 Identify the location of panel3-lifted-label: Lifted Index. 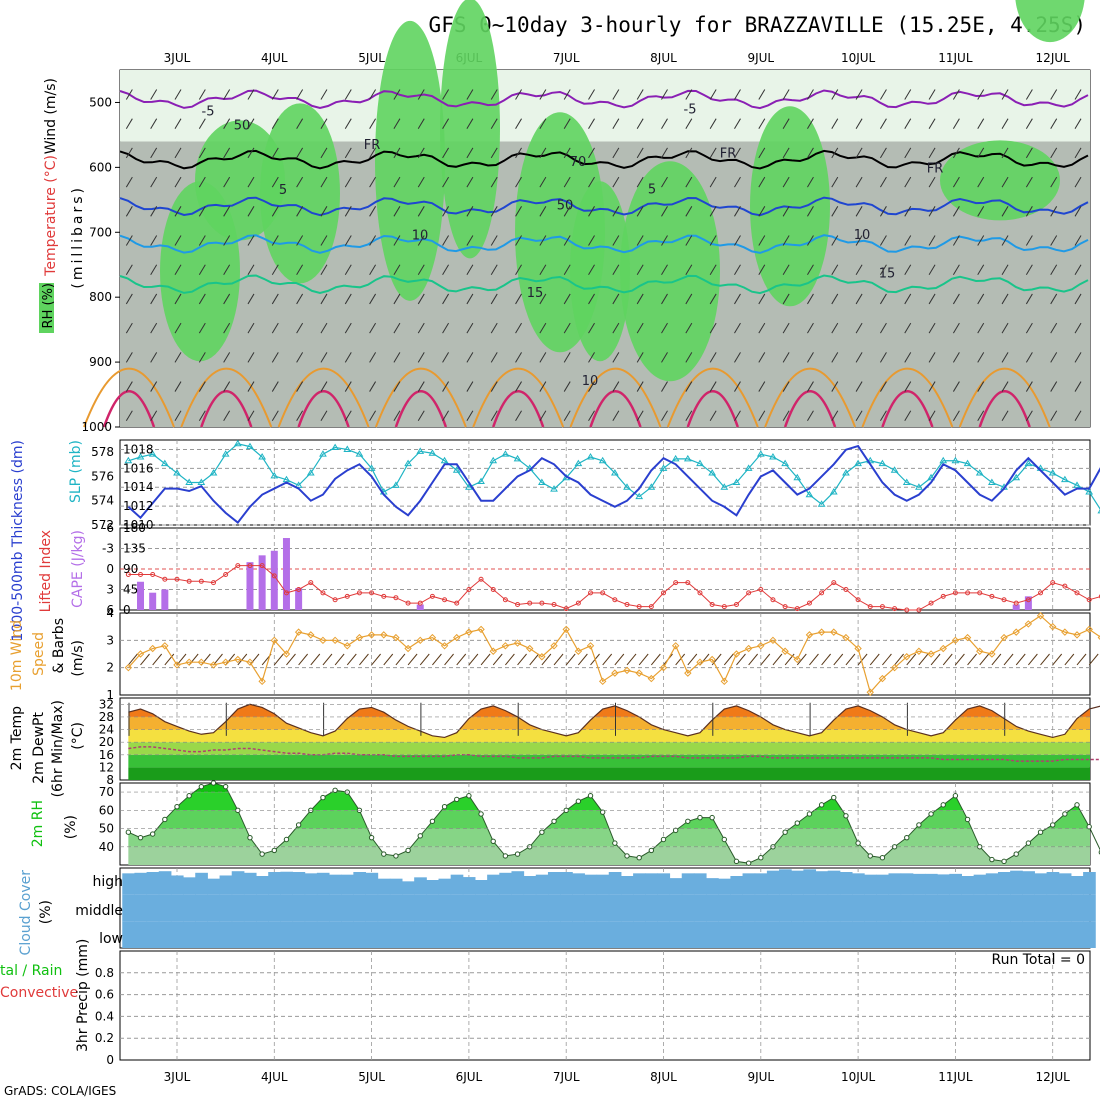
(46, 571).